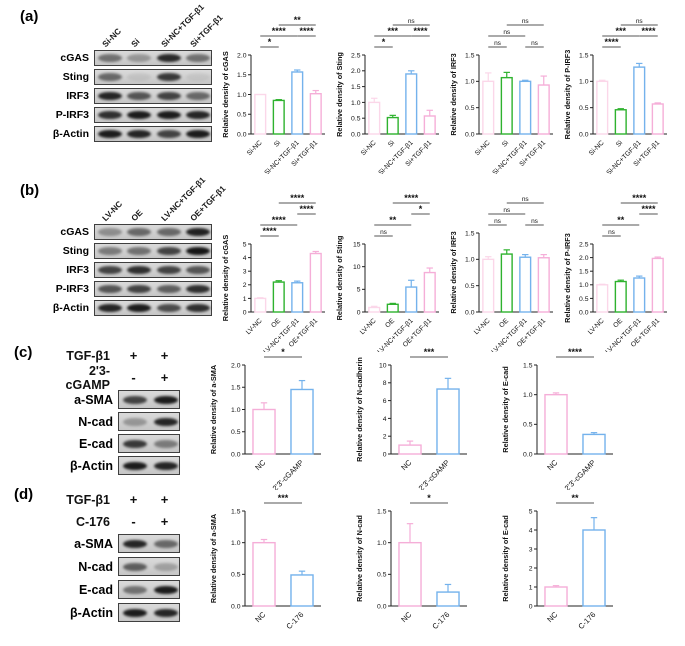 The image size is (685, 646). I want to click on y-tick-label: 2.0, so click(242, 55).